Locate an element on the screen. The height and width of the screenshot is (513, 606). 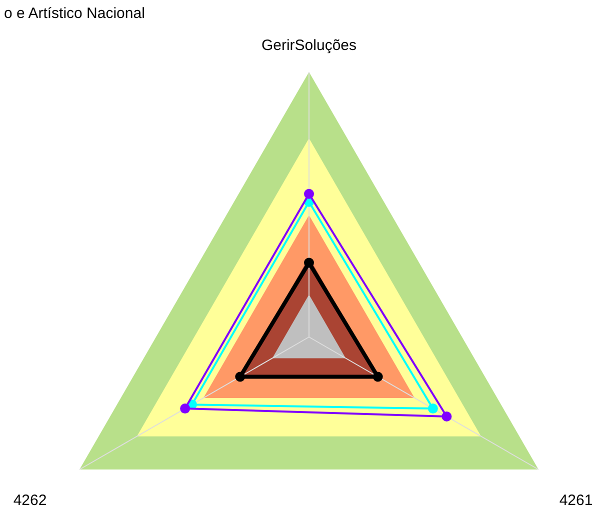
spoke-label: 4261 is located at coordinates (576, 500).